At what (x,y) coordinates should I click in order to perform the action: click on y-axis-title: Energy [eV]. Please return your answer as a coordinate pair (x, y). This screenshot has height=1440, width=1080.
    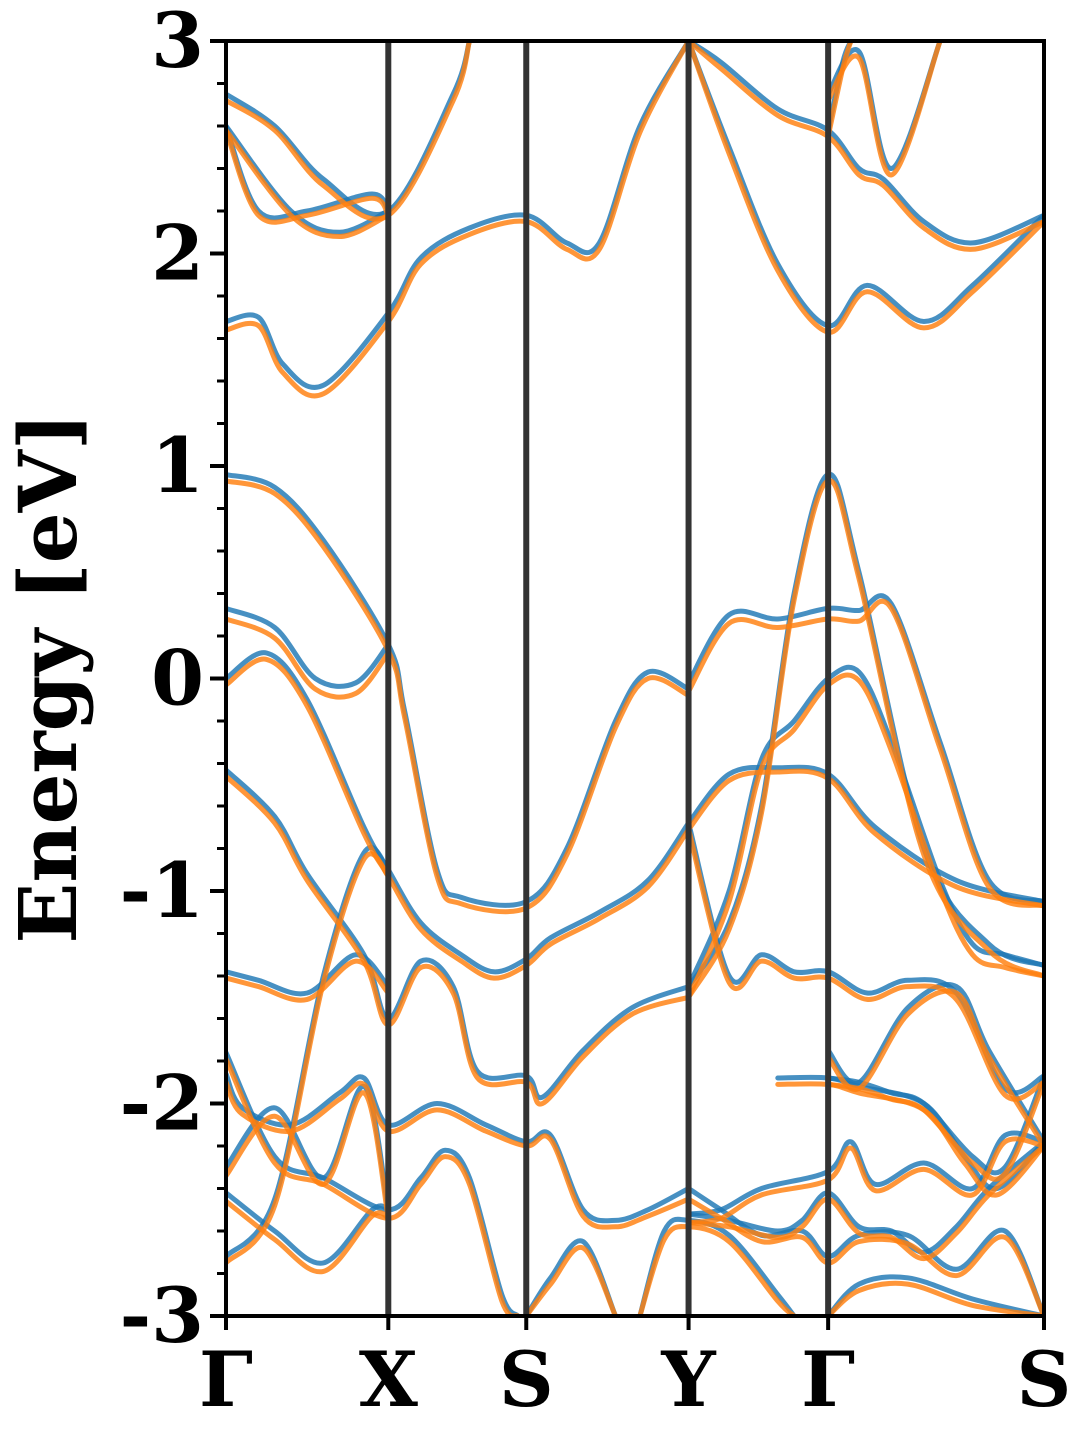
    Looking at the image, I should click on (48, 677).